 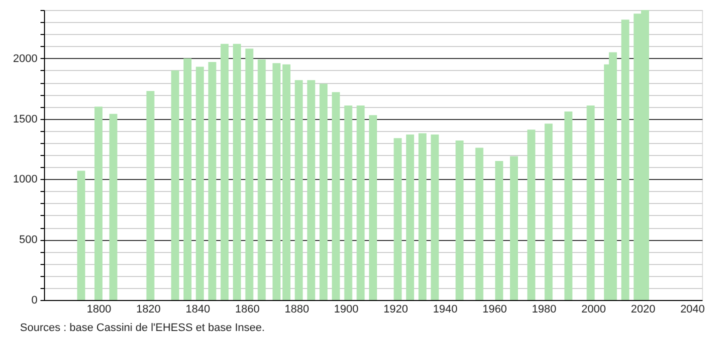 What do you see at coordinates (25, 180) in the screenshot?
I see `y-tick-label: 1000` at bounding box center [25, 180].